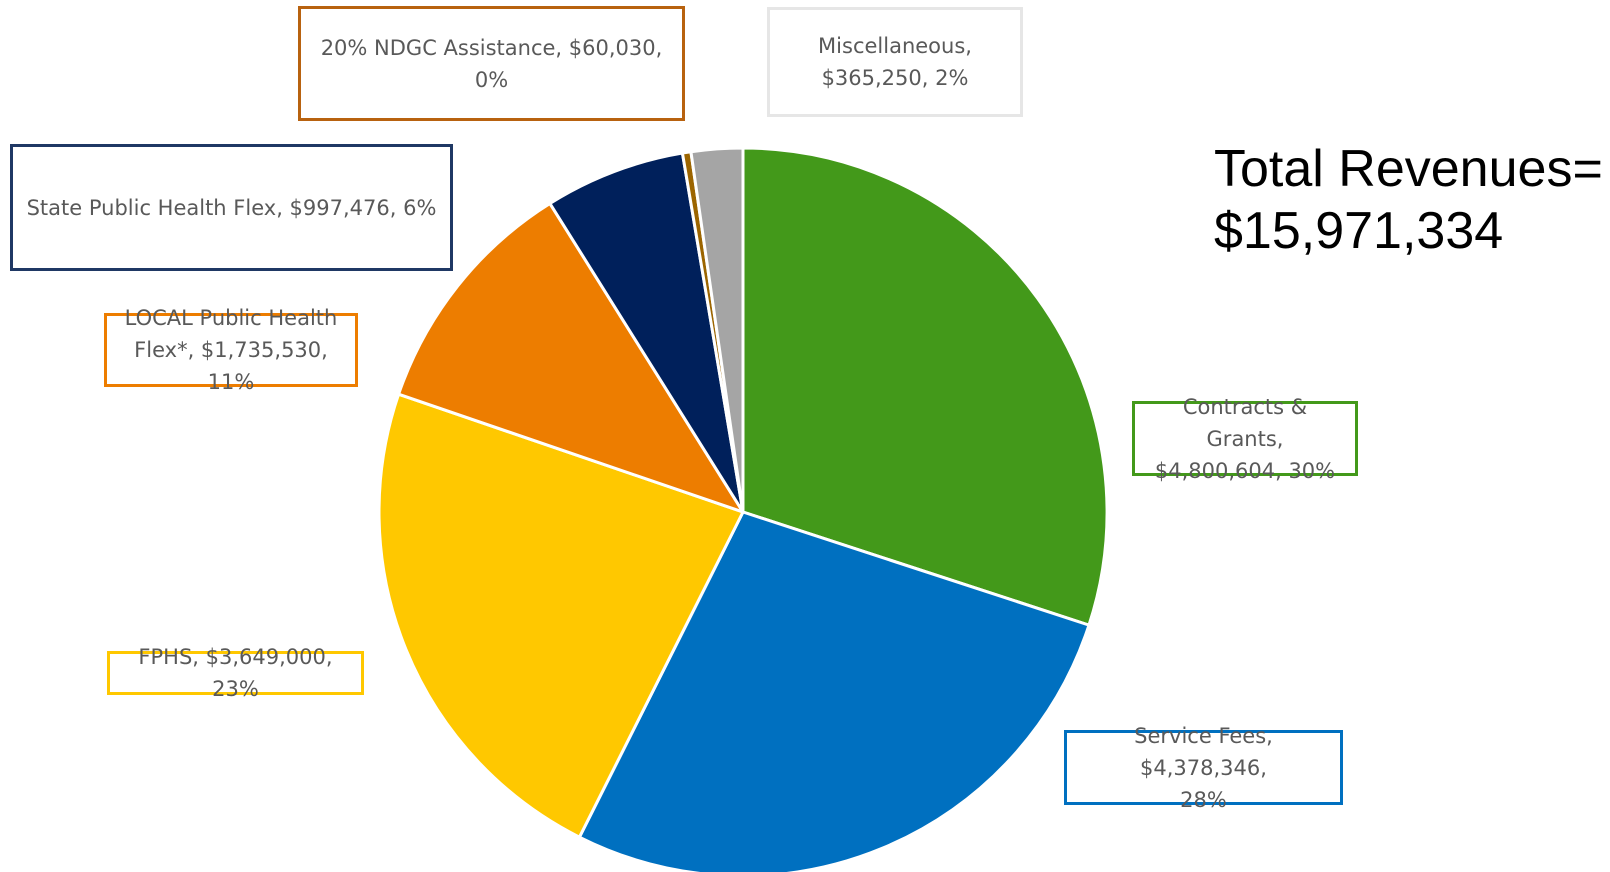  What do you see at coordinates (895, 46) in the screenshot?
I see `callout-misc-line1: Miscellaneous,` at bounding box center [895, 46].